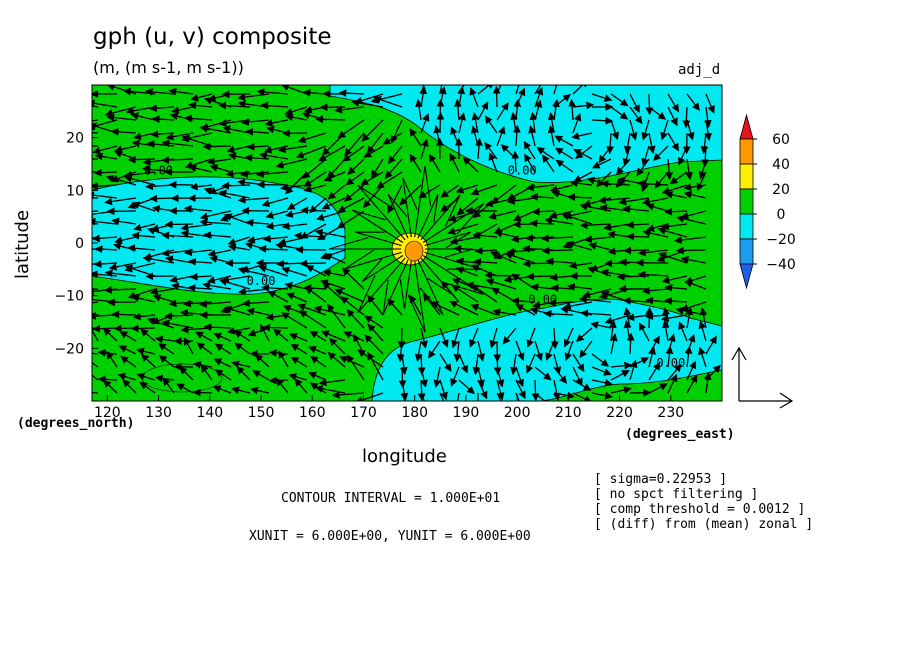  What do you see at coordinates (404, 456) in the screenshot?
I see `x-axis-label: longitude` at bounding box center [404, 456].